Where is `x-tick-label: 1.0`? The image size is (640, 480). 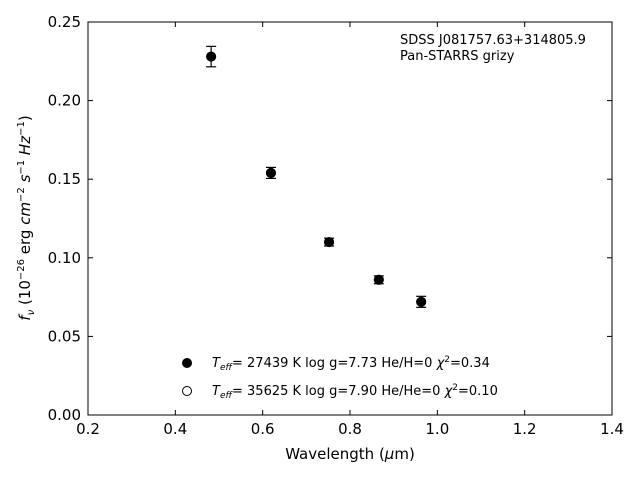 x-tick-label: 1.0 is located at coordinates (437, 429).